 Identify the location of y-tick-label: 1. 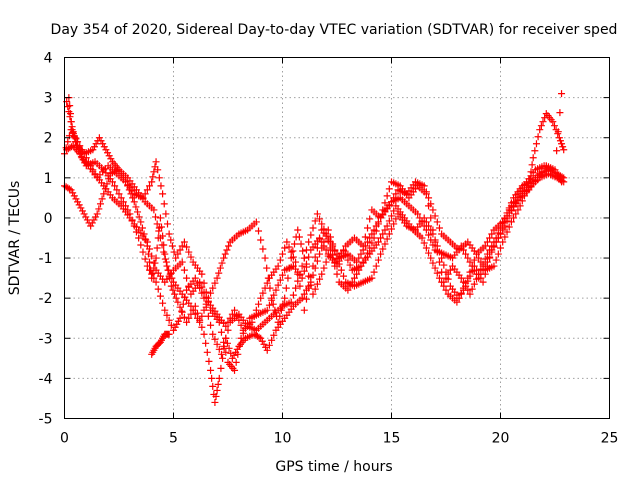
(48, 179).